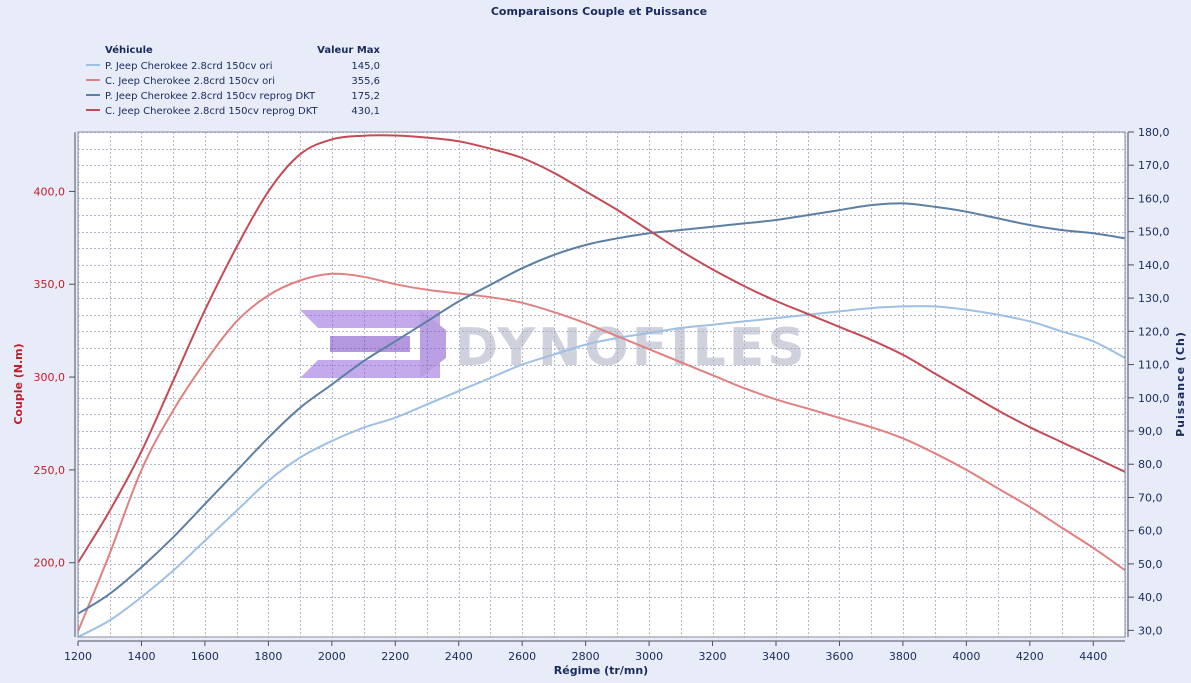  I want to click on x-tick-label: 3200, so click(713, 656).